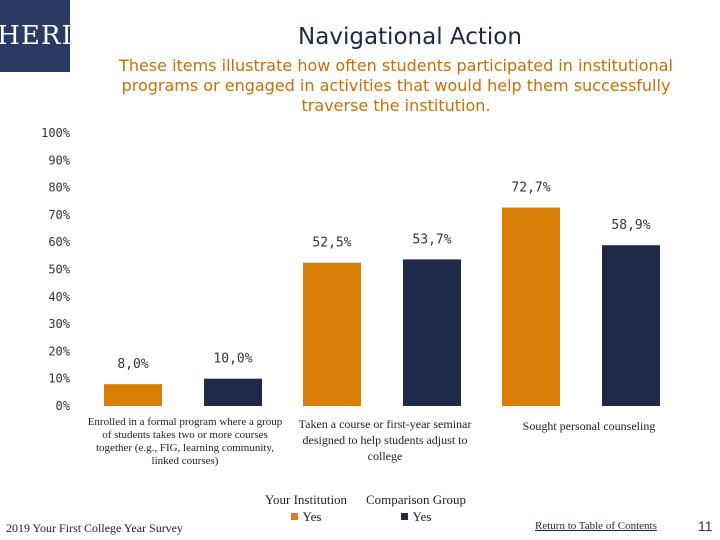  What do you see at coordinates (232, 359) in the screenshot?
I see `value-label: 10,0%` at bounding box center [232, 359].